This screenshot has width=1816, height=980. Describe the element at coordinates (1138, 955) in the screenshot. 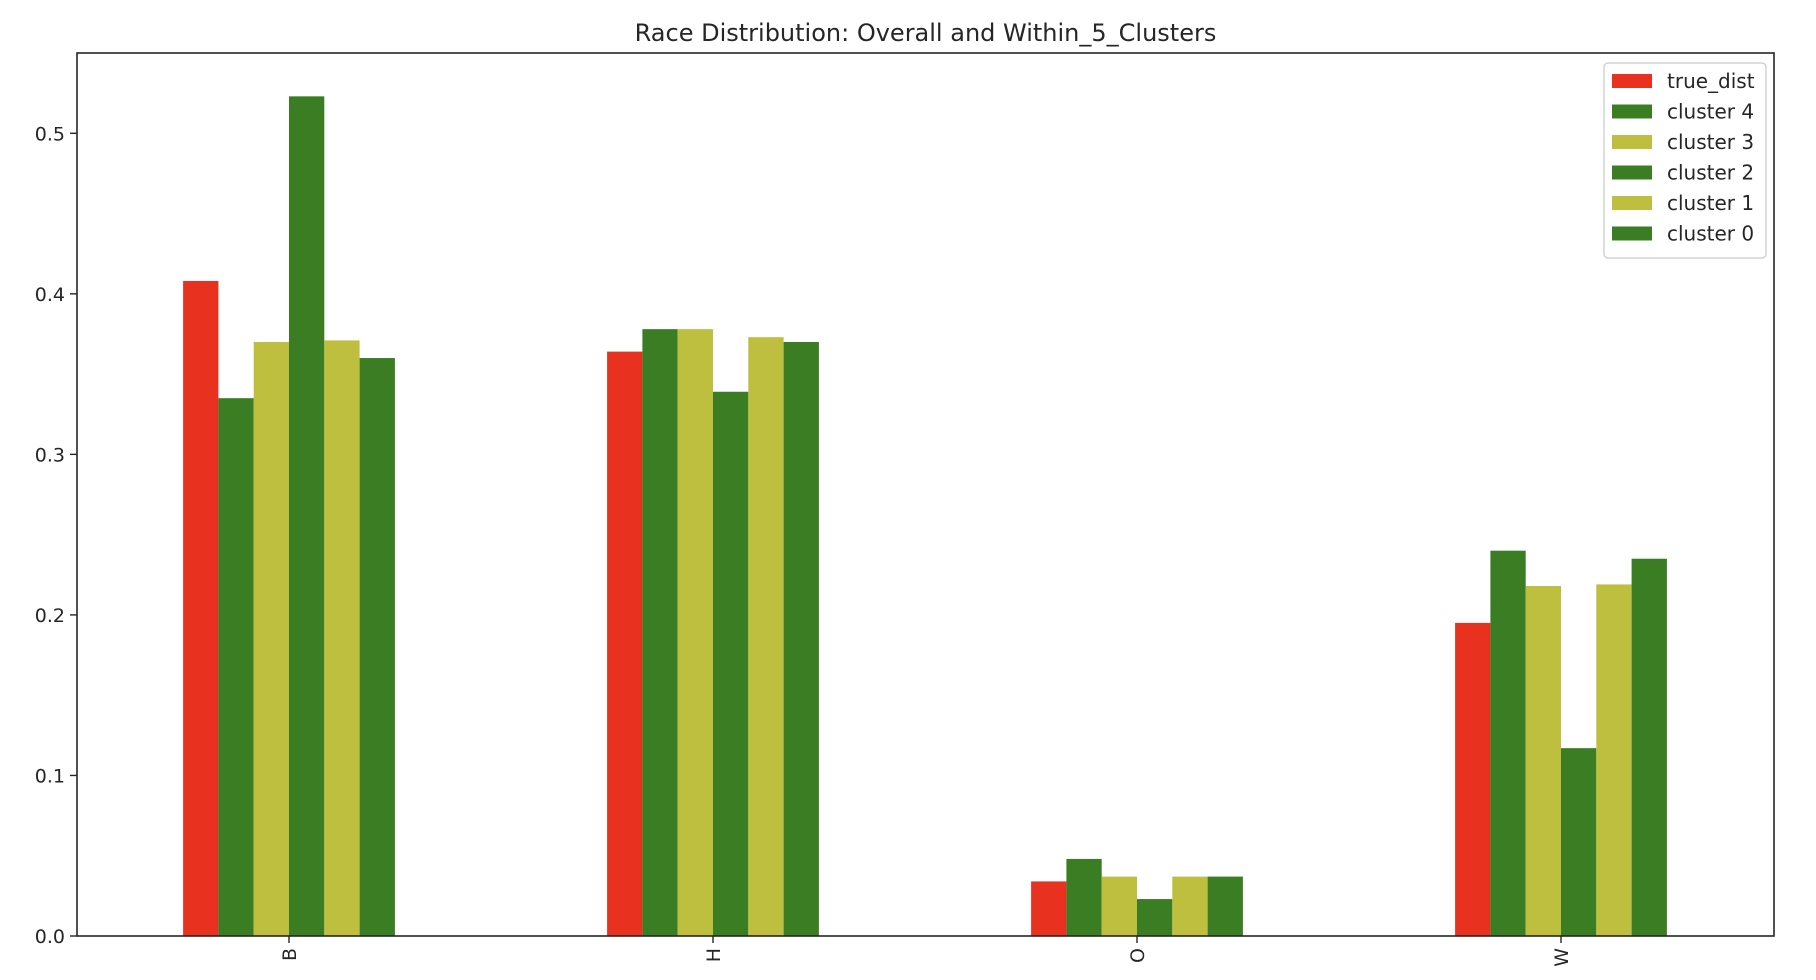

I see `x-tick-label: O` at that location.